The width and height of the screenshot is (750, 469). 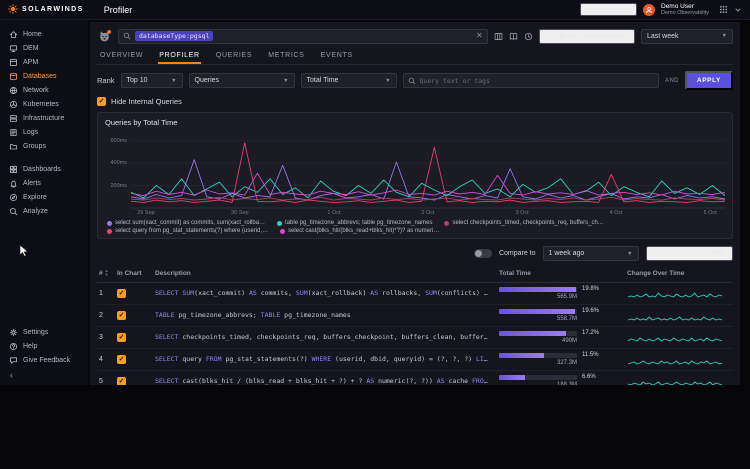 I want to click on apps-grid-icon, so click(x=723, y=9).